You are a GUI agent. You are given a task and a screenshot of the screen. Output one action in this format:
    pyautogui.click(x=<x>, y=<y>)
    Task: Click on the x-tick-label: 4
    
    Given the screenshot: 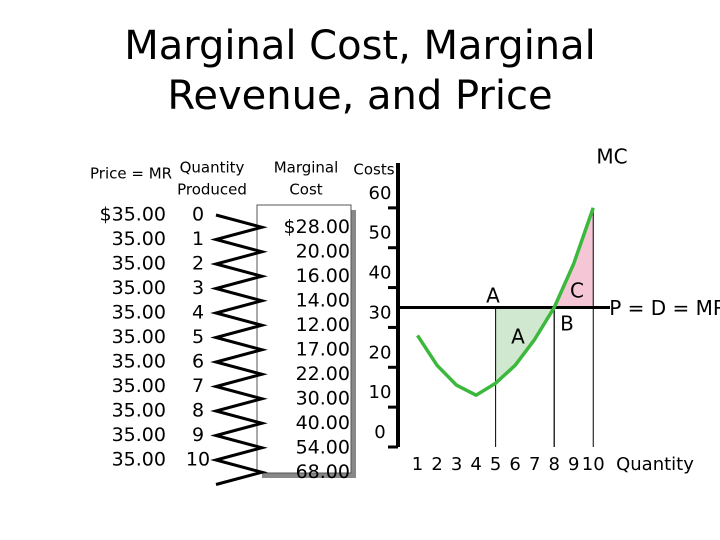 What is the action you would take?
    pyautogui.click(x=475, y=464)
    